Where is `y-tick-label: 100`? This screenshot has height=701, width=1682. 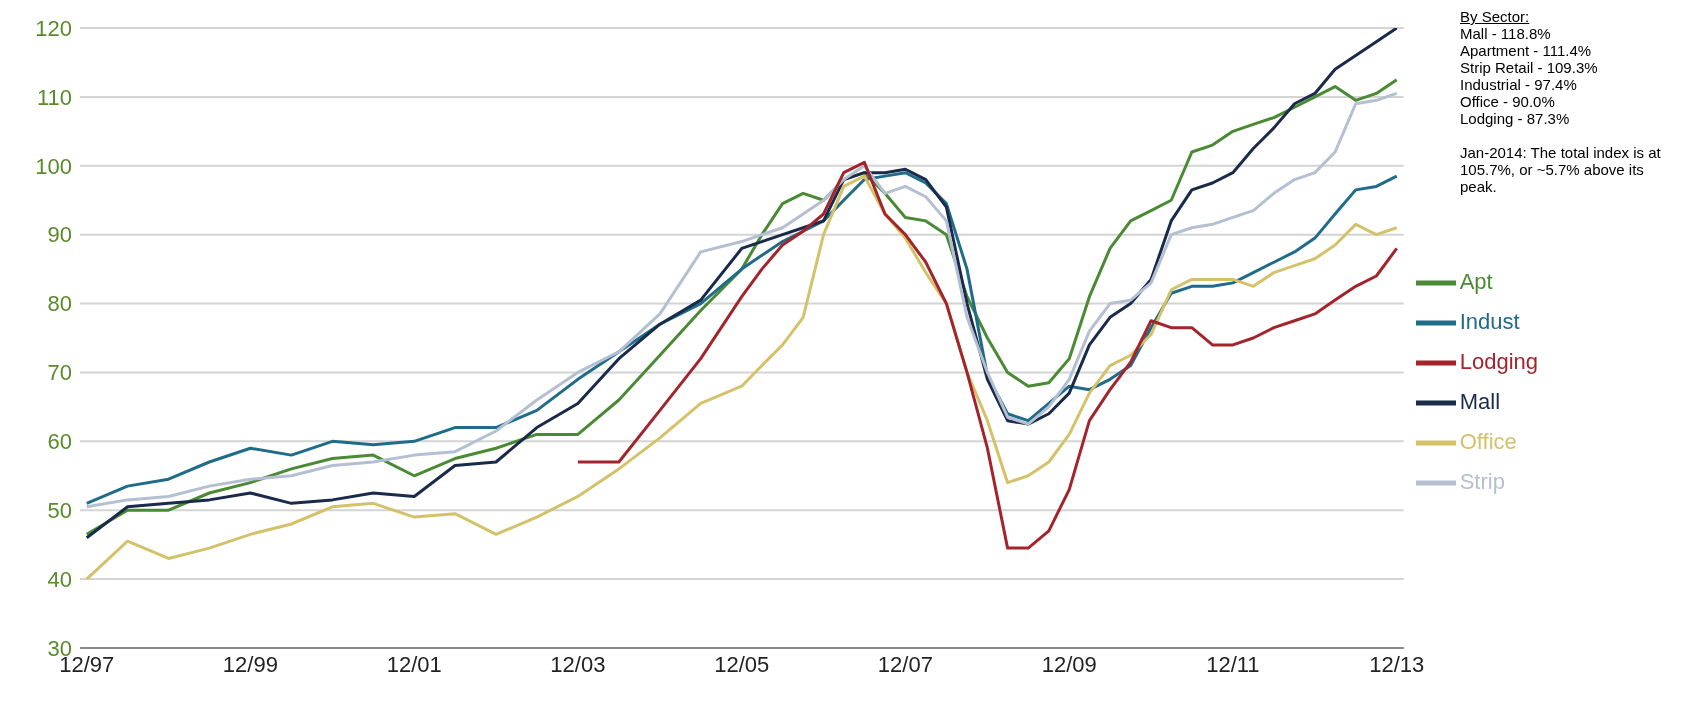
y-tick-label: 100 is located at coordinates (53, 166).